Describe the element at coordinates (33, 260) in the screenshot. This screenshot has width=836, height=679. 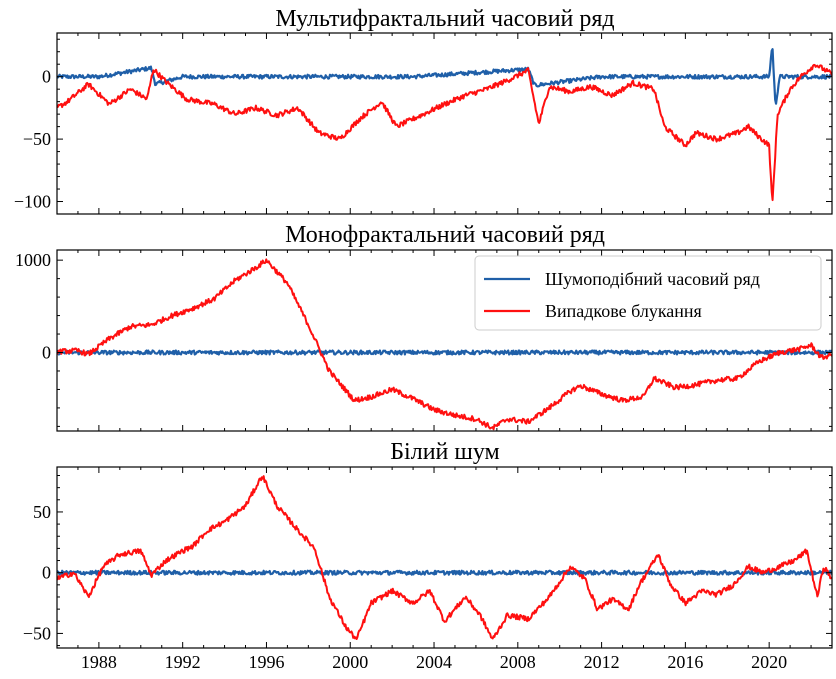
I see `y-tick-label: 1000` at that location.